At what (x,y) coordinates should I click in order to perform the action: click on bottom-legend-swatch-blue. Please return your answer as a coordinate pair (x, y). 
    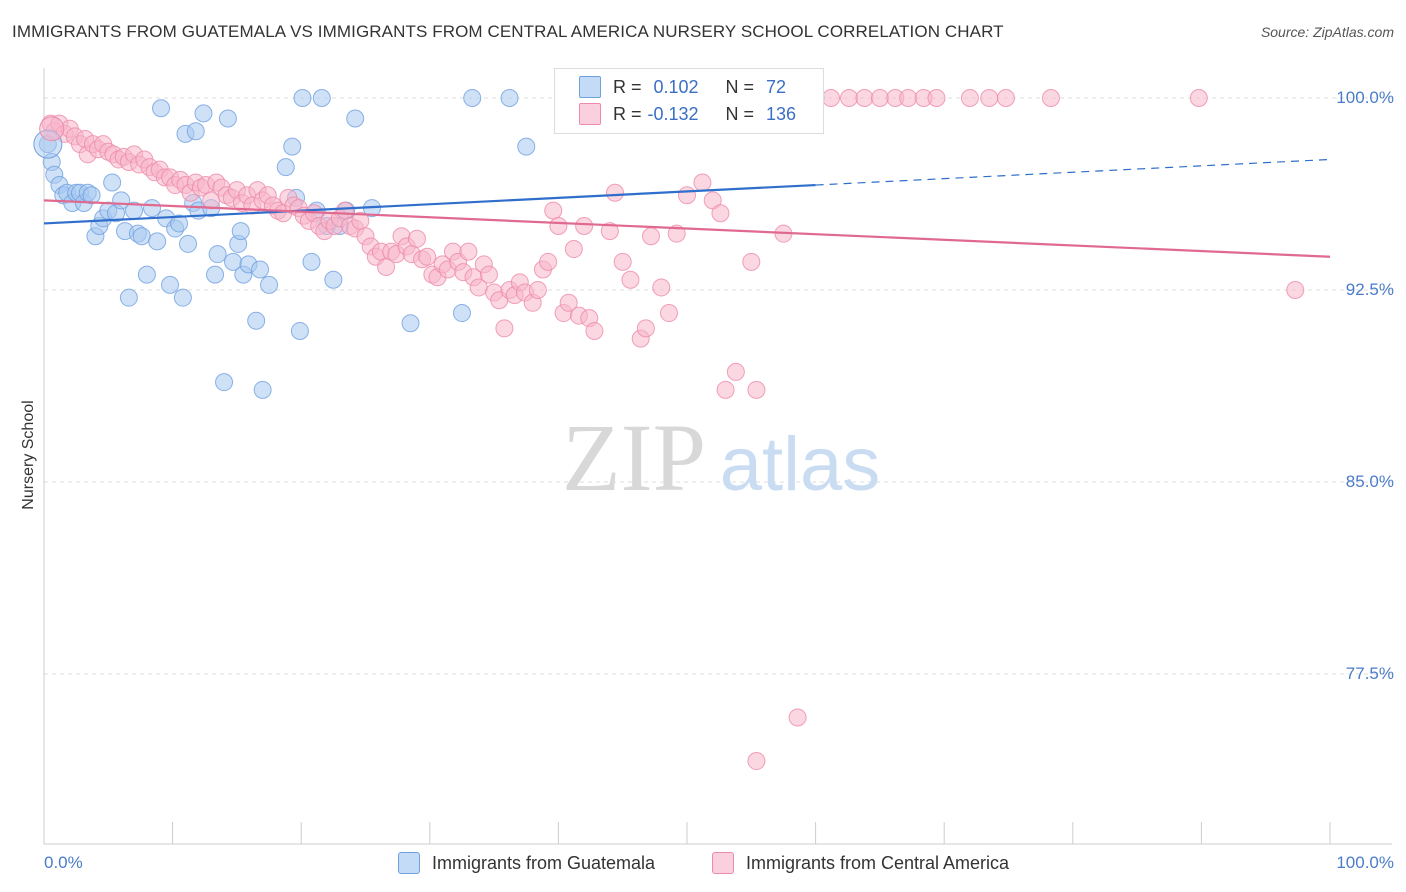
    Looking at the image, I should click on (409, 863).